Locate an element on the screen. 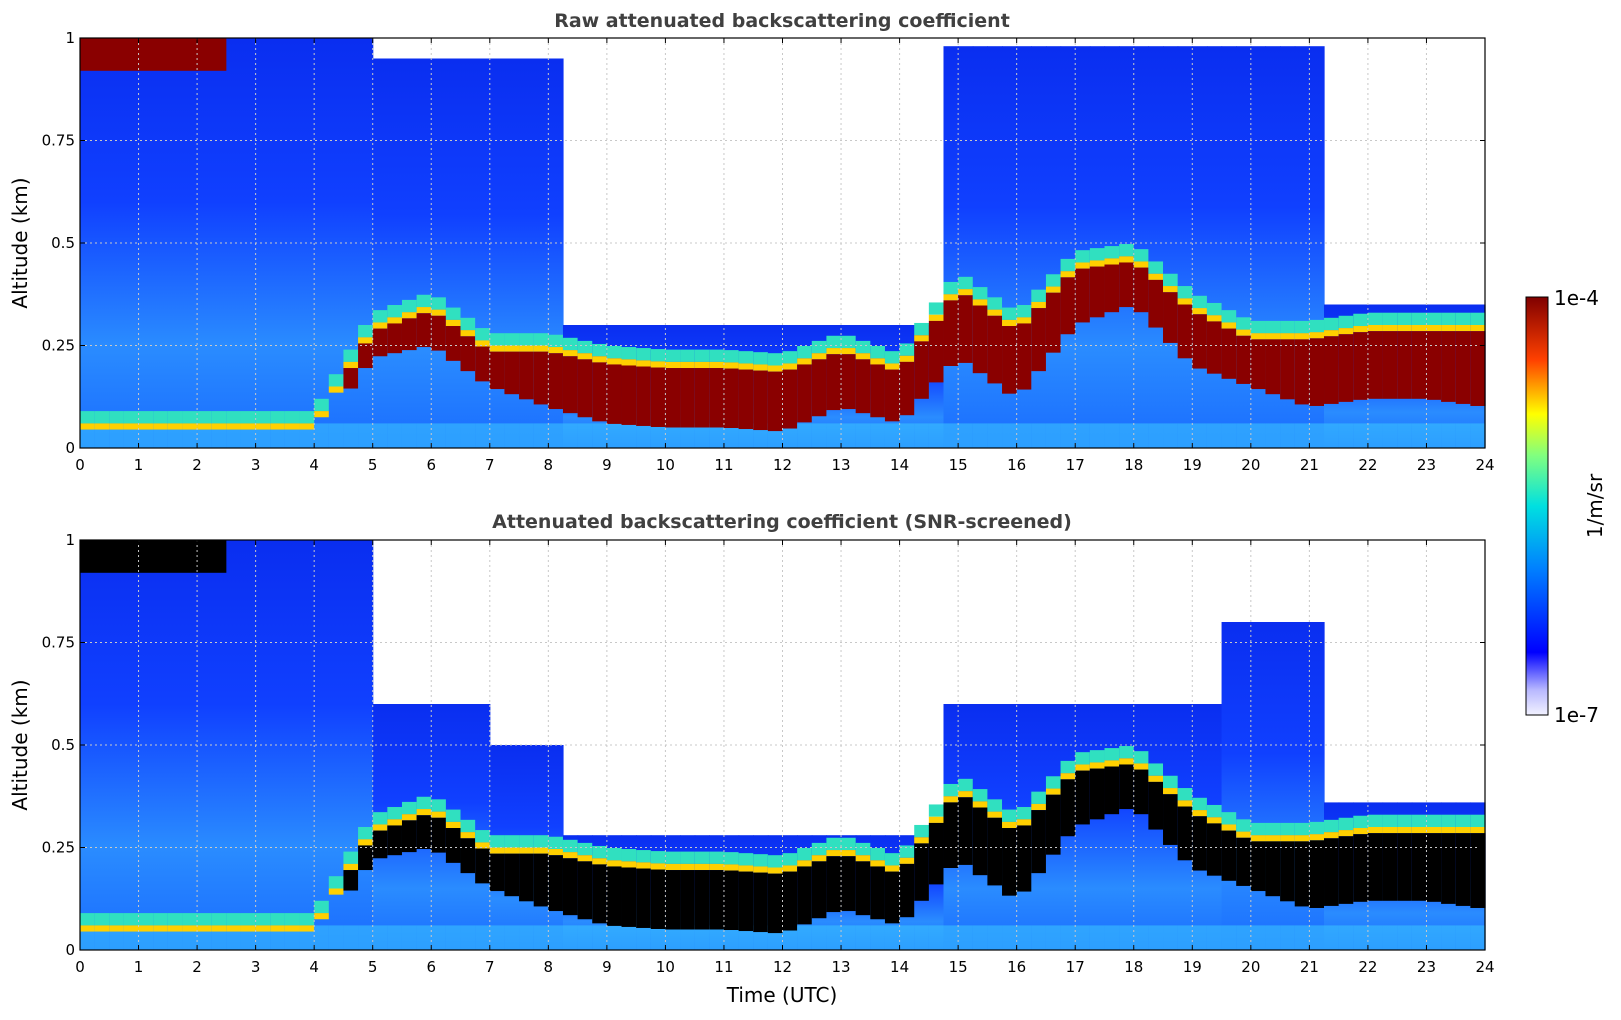 This screenshot has height=1020, width=1621. x-axis-label: Time (UTC) is located at coordinates (782, 995).